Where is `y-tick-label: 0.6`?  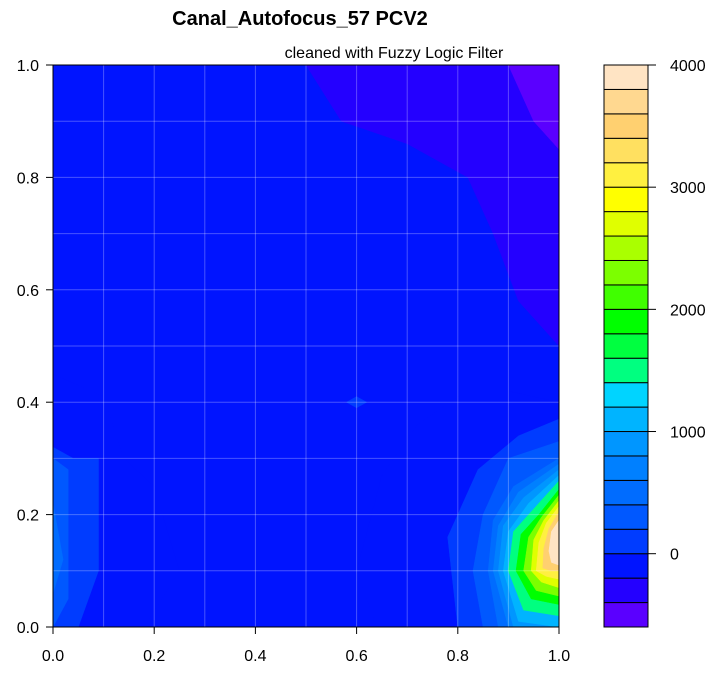 y-tick-label: 0.6 is located at coordinates (28, 291).